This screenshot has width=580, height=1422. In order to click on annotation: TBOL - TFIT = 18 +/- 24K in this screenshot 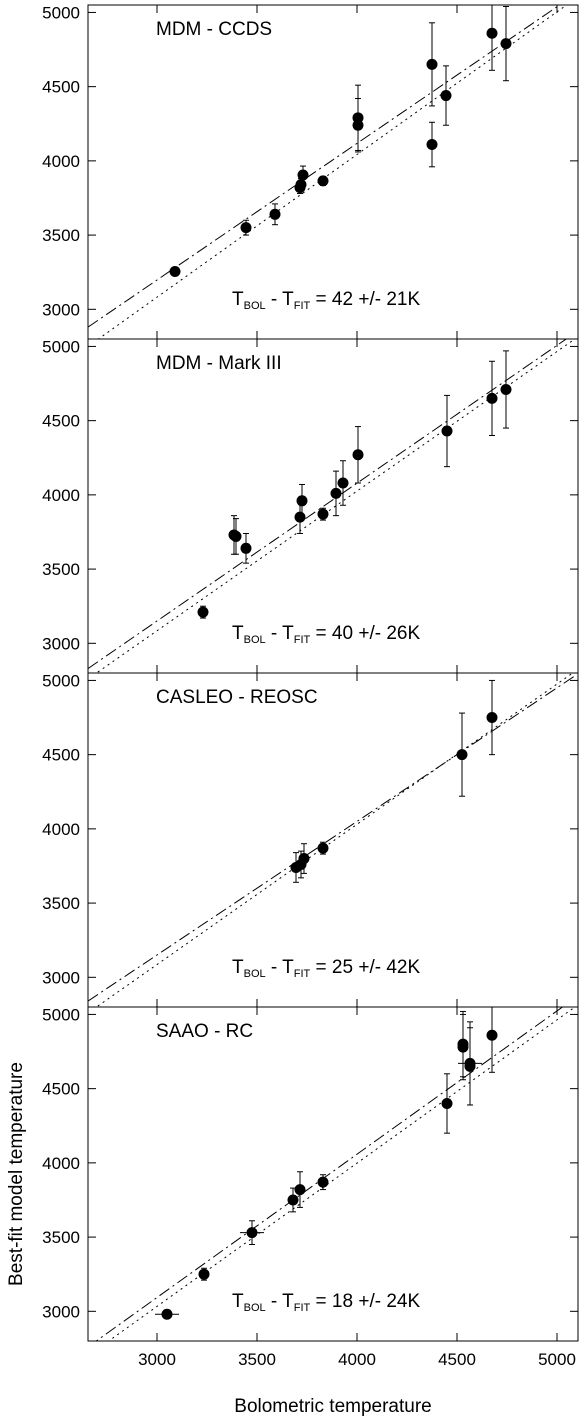, I will do `click(326, 1302)`.